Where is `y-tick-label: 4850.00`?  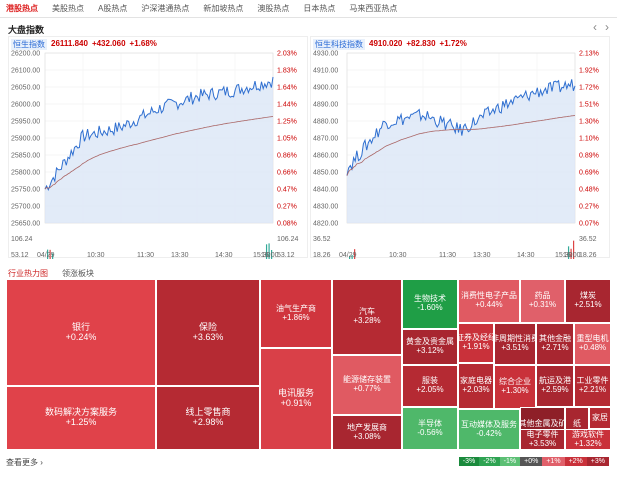 y-tick-label: 4850.00 is located at coordinates (325, 173).